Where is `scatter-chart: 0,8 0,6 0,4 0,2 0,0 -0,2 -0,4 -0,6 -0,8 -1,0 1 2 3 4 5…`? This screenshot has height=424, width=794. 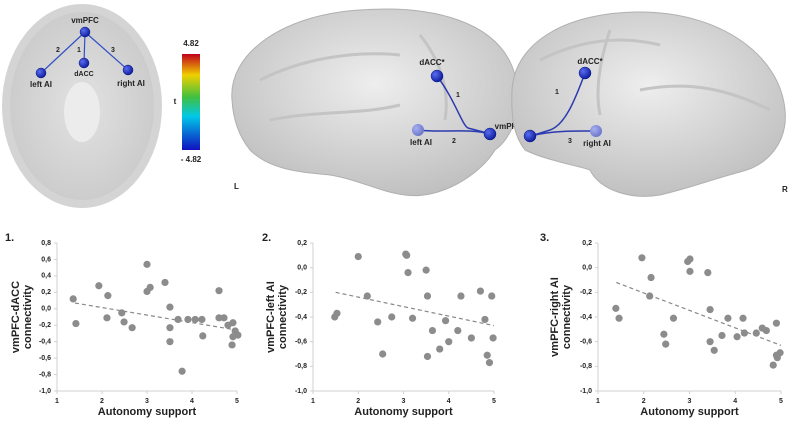 scatter-chart: 0,8 0,6 0,4 0,2 0,0 -0,2 -0,4 -0,6 -0,8 -1,0 1 2 3 4 5… is located at coordinates (123, 325).